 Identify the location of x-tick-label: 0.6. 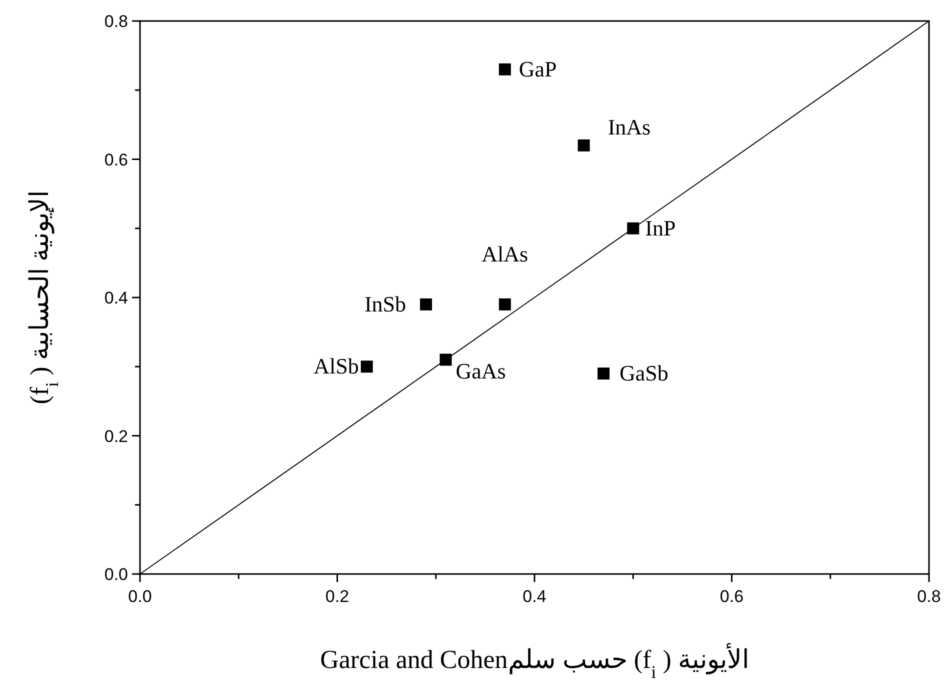
(732, 596).